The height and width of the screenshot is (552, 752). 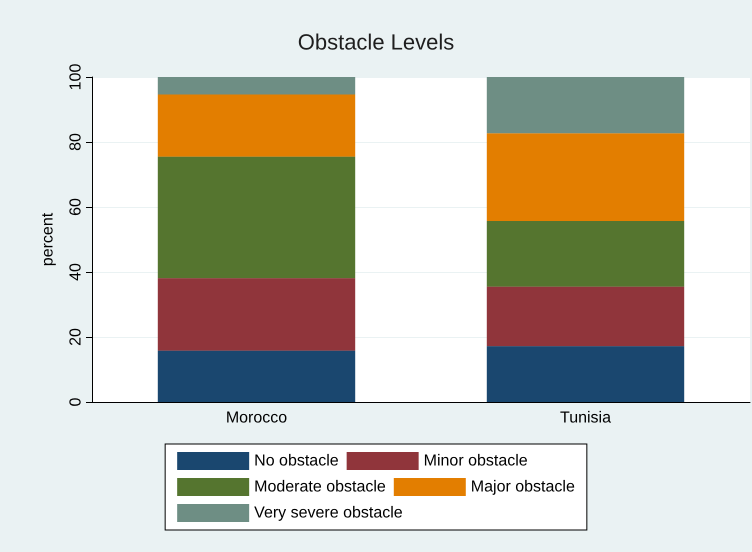 What do you see at coordinates (320, 487) in the screenshot?
I see `legend-label: Moderate obstacle` at bounding box center [320, 487].